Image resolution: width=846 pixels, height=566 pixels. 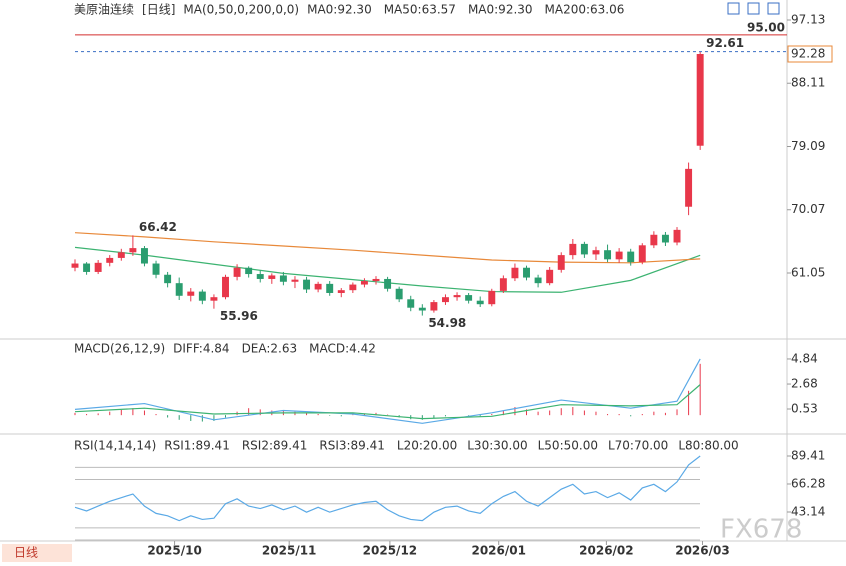 I want to click on toolbar-icons, so click(x=753, y=8).